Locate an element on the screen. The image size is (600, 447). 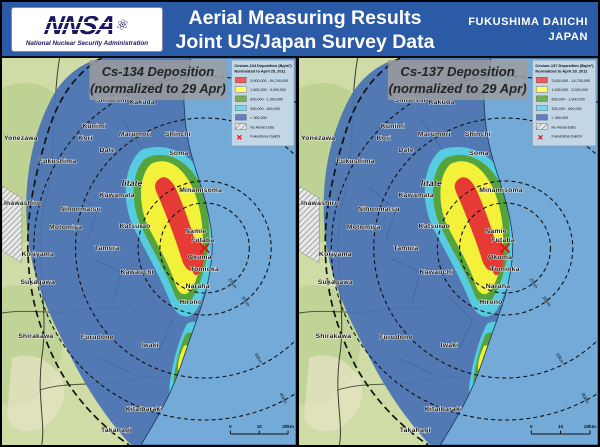
nnsa-logo-acronym: NNSA is located at coordinates (80, 25).